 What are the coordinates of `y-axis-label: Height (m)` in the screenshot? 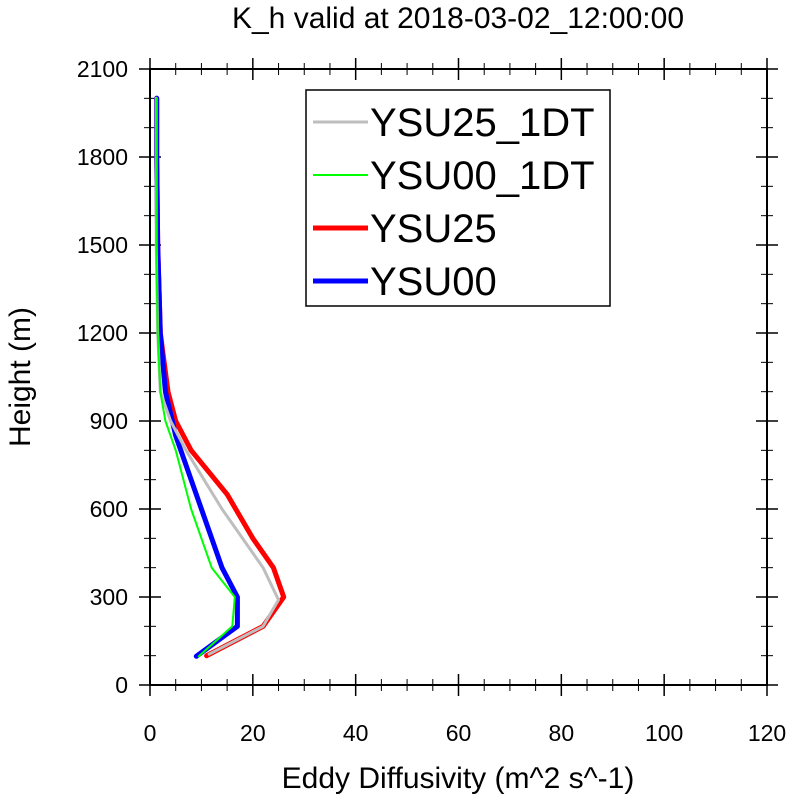 It's located at (20, 377).